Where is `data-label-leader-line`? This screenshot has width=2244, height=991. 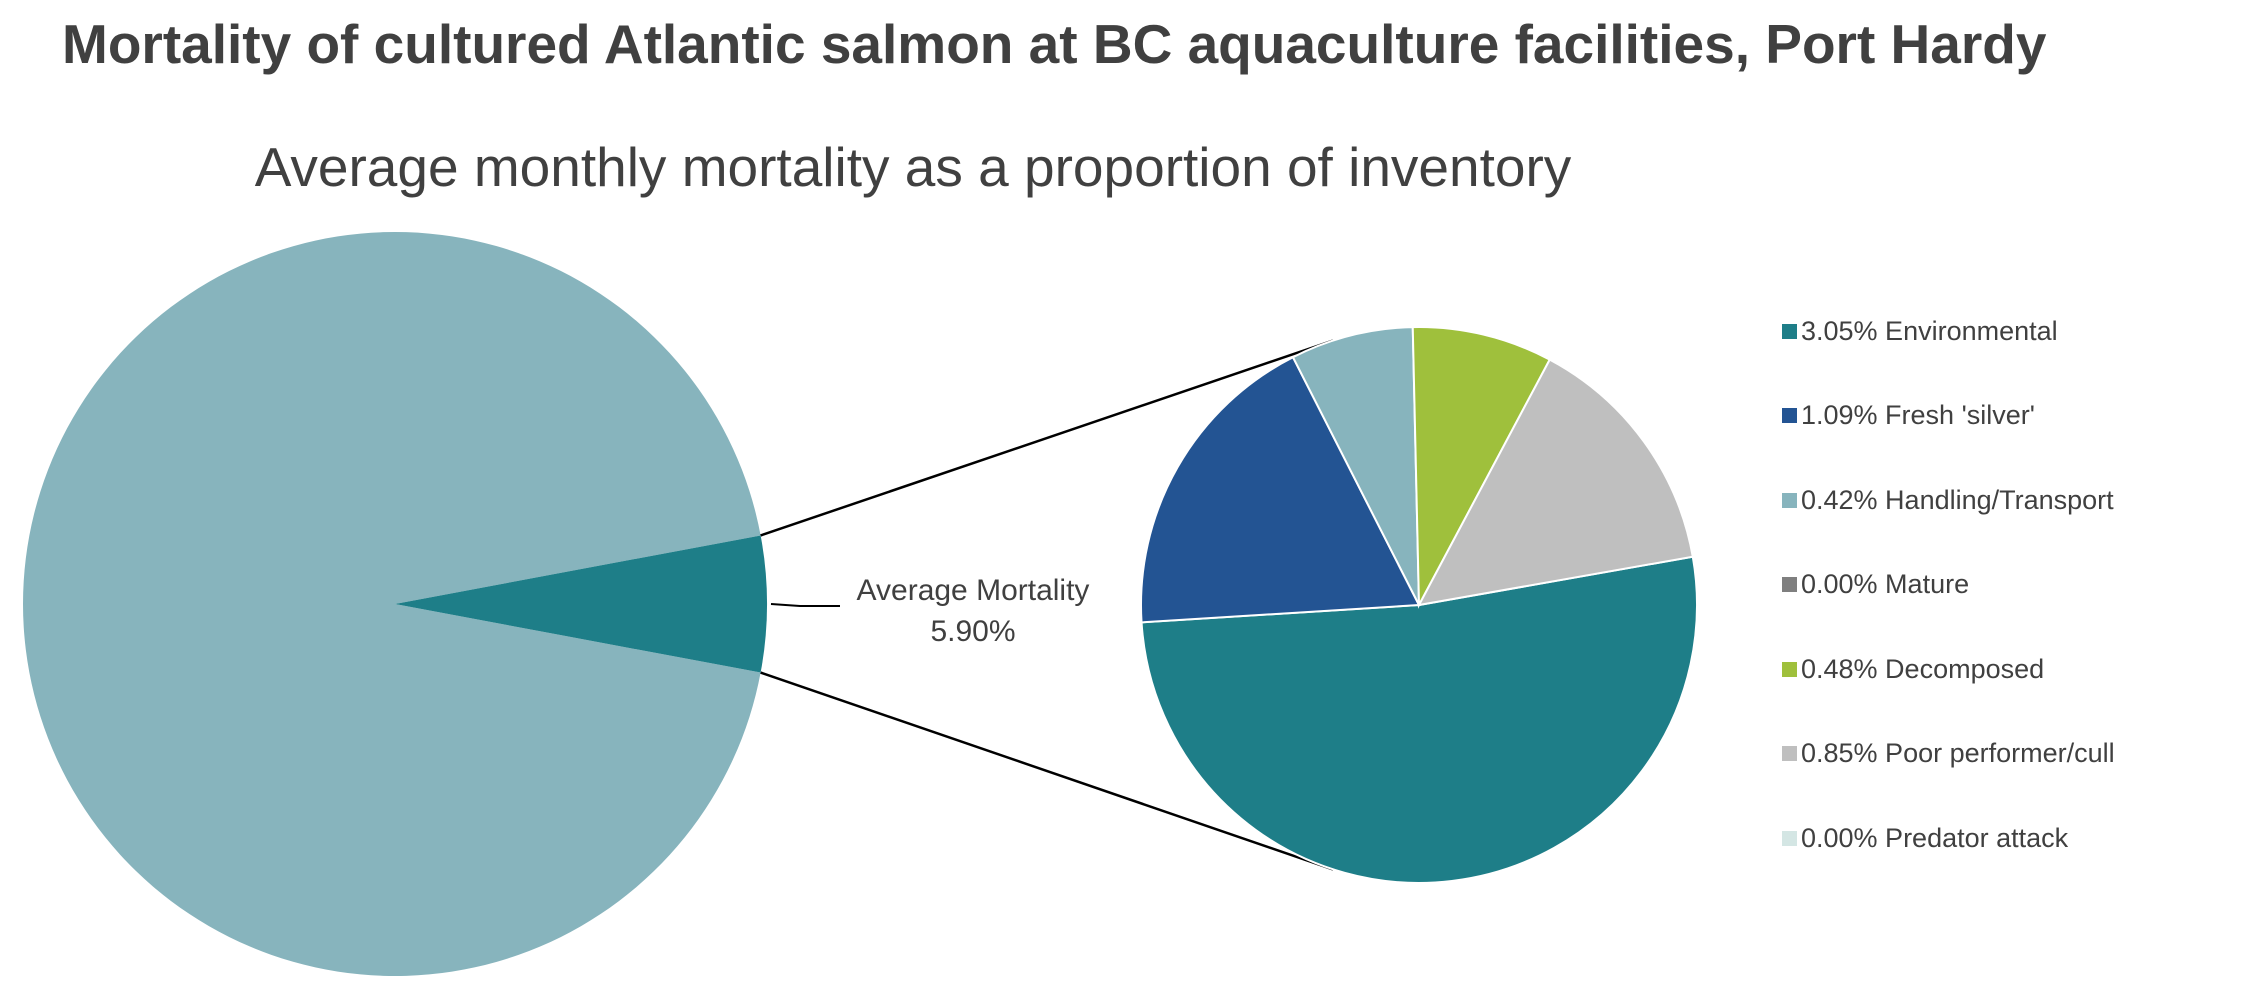
data-label-leader-line is located at coordinates (805, 605).